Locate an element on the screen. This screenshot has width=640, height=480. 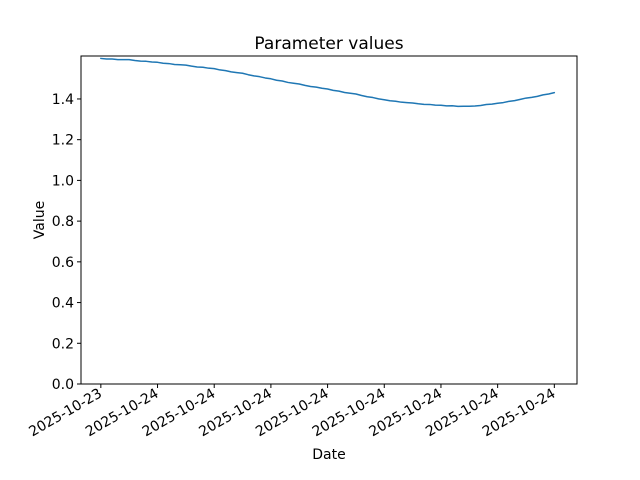
y-tick-label: 1.4 is located at coordinates (63, 100).